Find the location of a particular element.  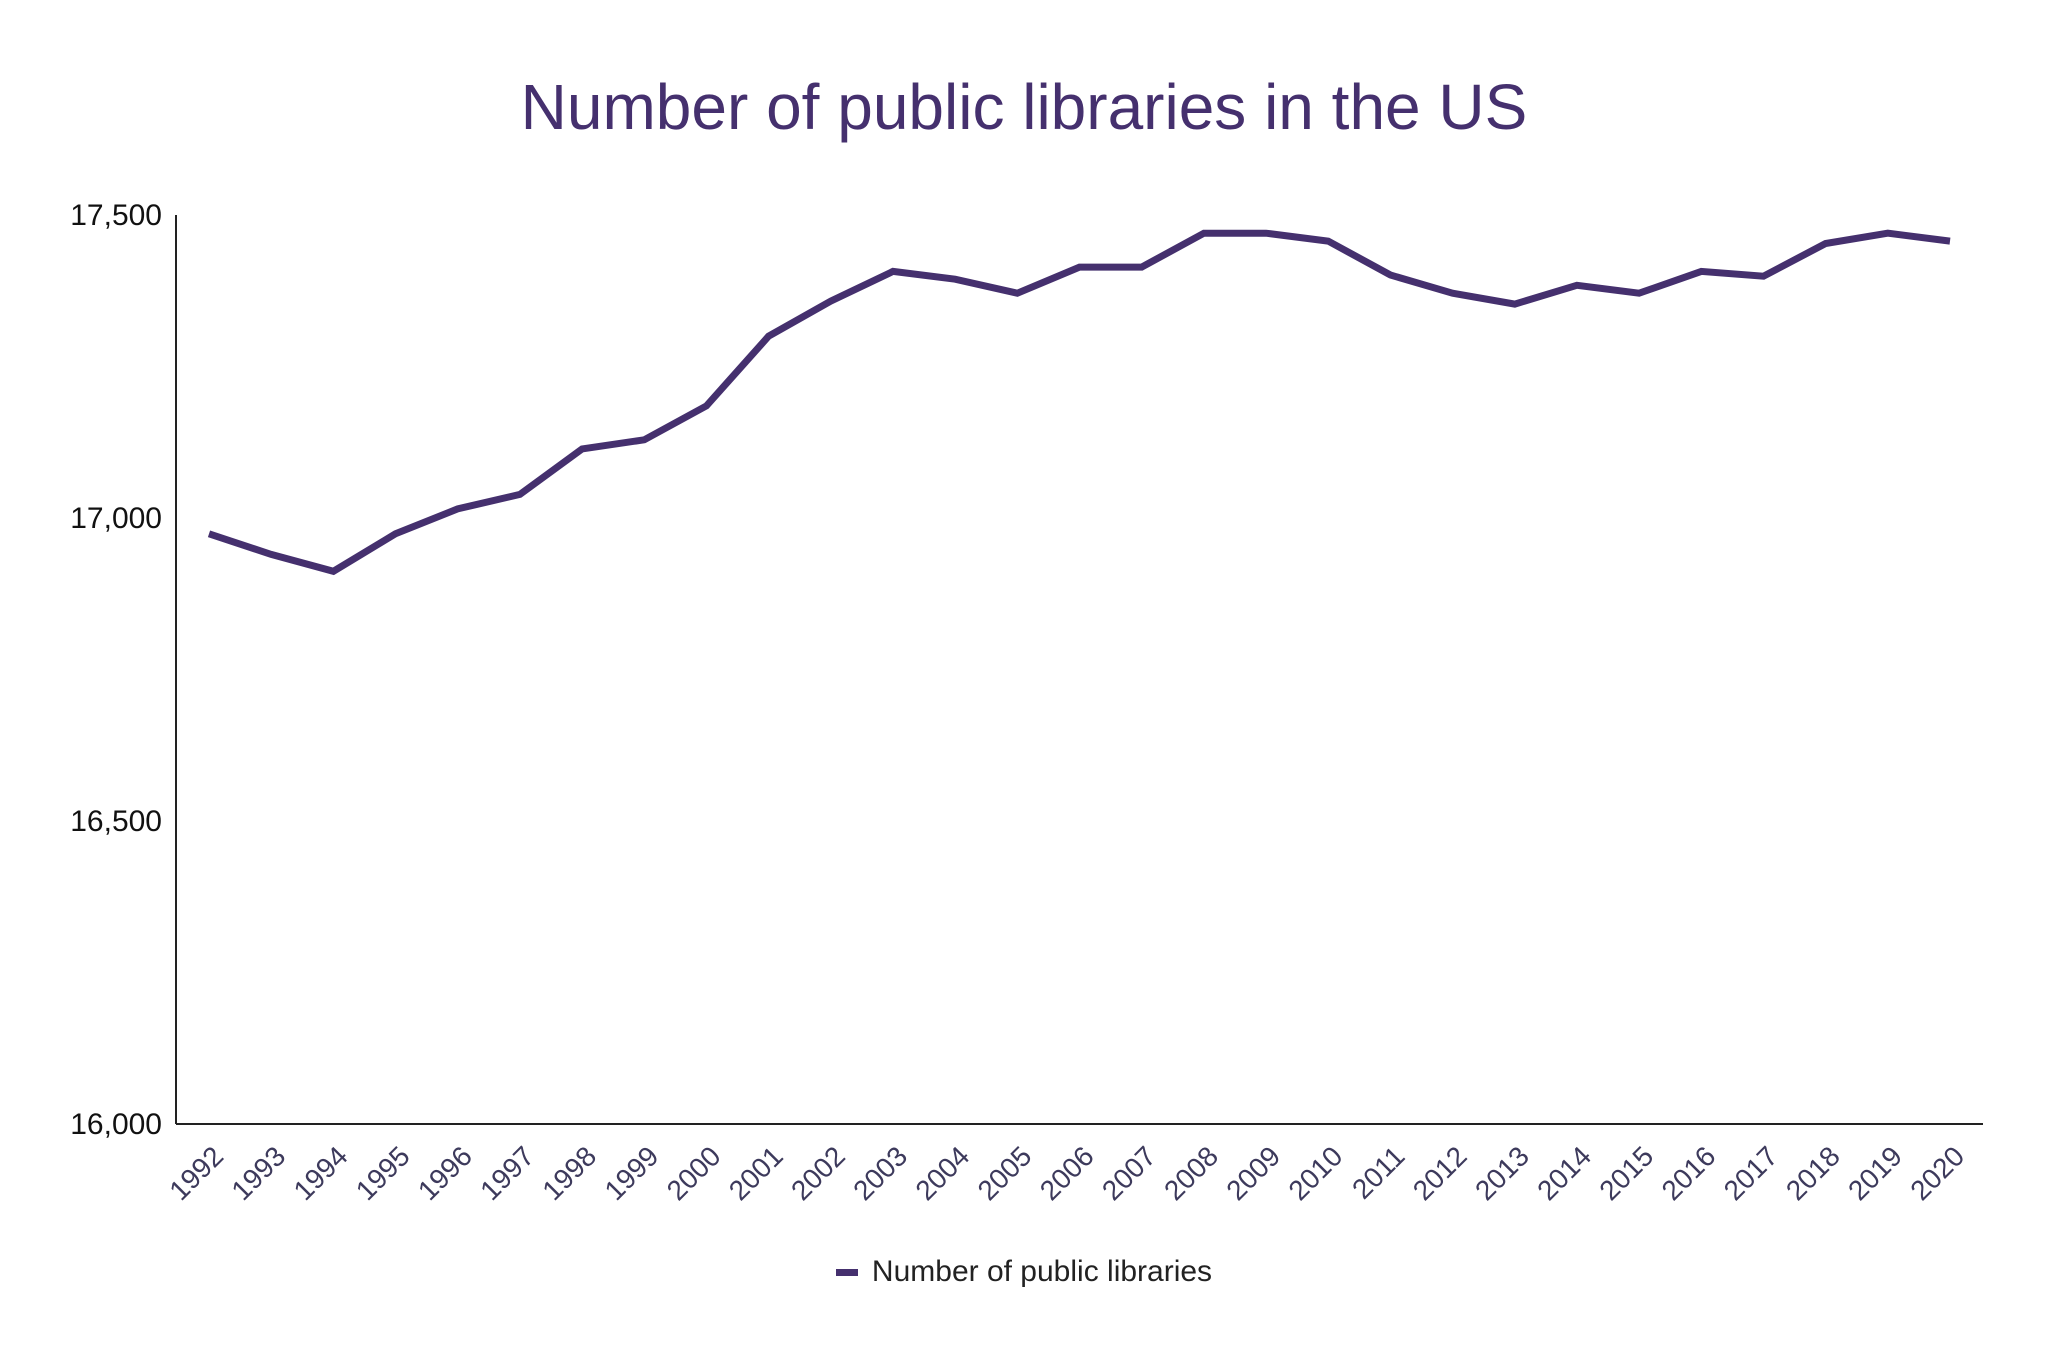

x-tick-label: 2011 is located at coordinates (1378, 1172).